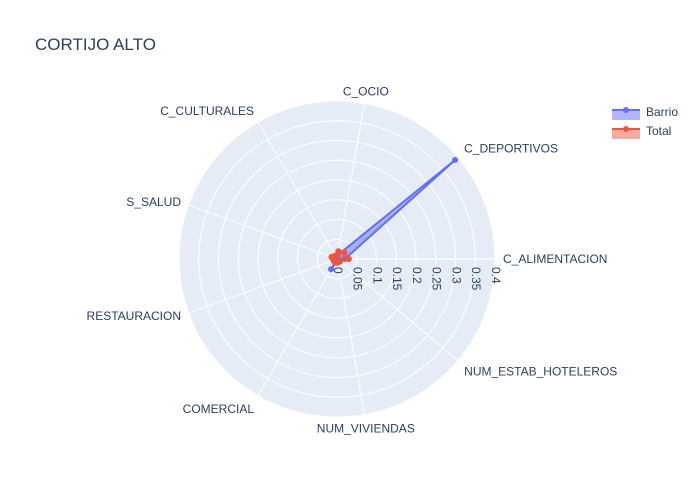  Describe the element at coordinates (358, 279) in the screenshot. I see `radial-tick-label: 0.05` at that location.